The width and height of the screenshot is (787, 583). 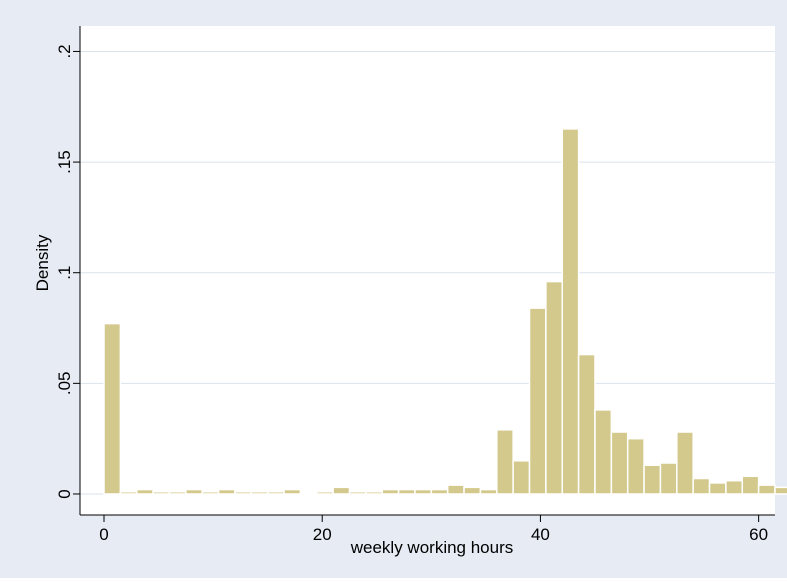 What do you see at coordinates (64, 51) in the screenshot?
I see `y-tick-label: .2` at bounding box center [64, 51].